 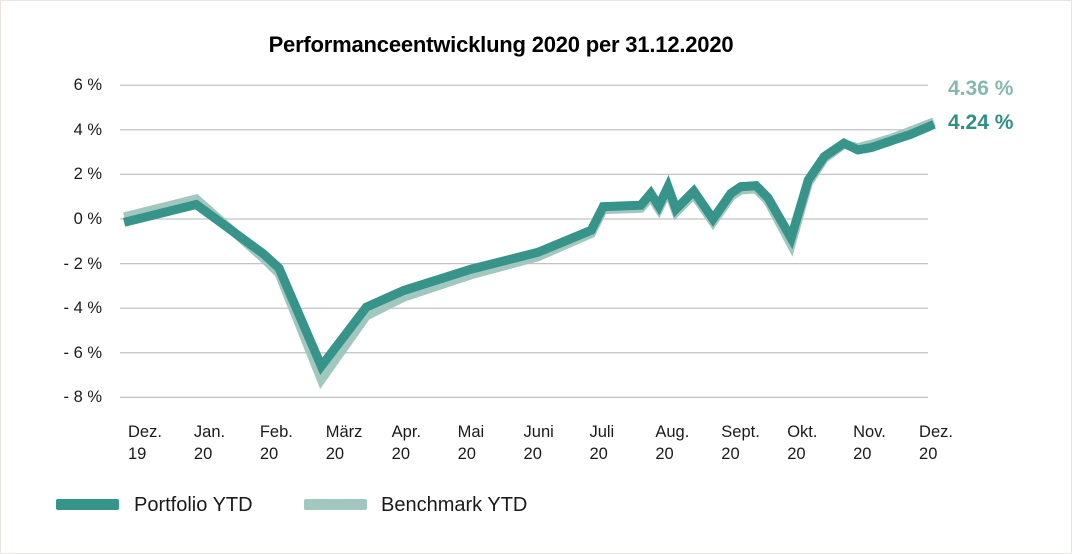 What do you see at coordinates (981, 88) in the screenshot?
I see `benchmark-end-value-label: 4.36 %` at bounding box center [981, 88].